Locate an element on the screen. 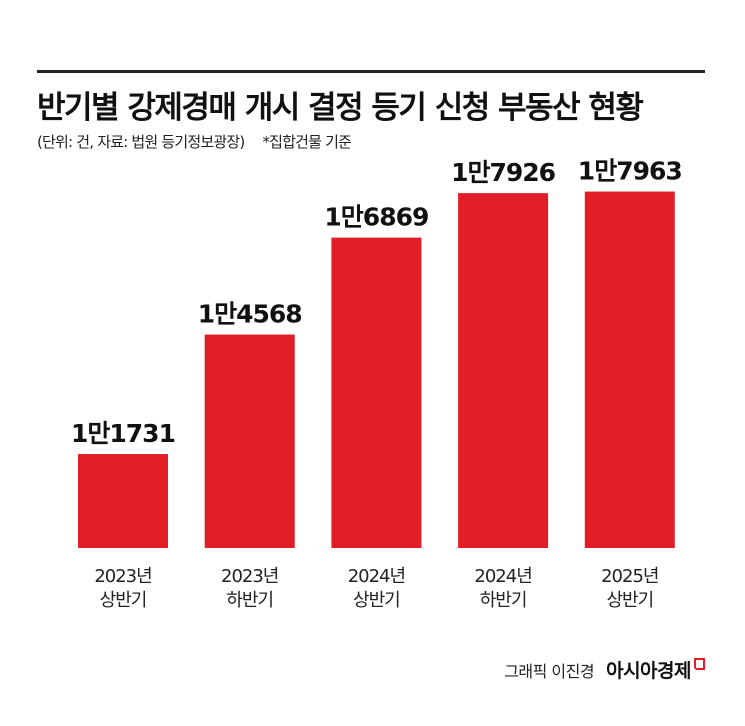 The image size is (745, 726). chart-subtitle: (단위: 건, 자료: 법원 등기정보광장) *집합건물 기준 is located at coordinates (201, 141).